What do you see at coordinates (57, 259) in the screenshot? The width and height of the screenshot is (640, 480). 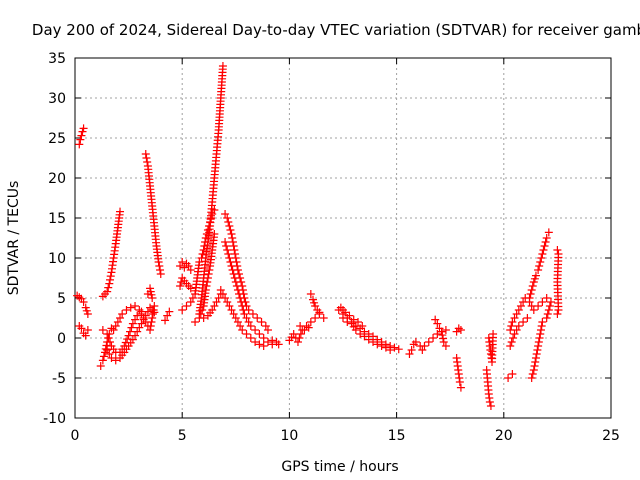 I see `y-tick-label: 10` at bounding box center [57, 259].